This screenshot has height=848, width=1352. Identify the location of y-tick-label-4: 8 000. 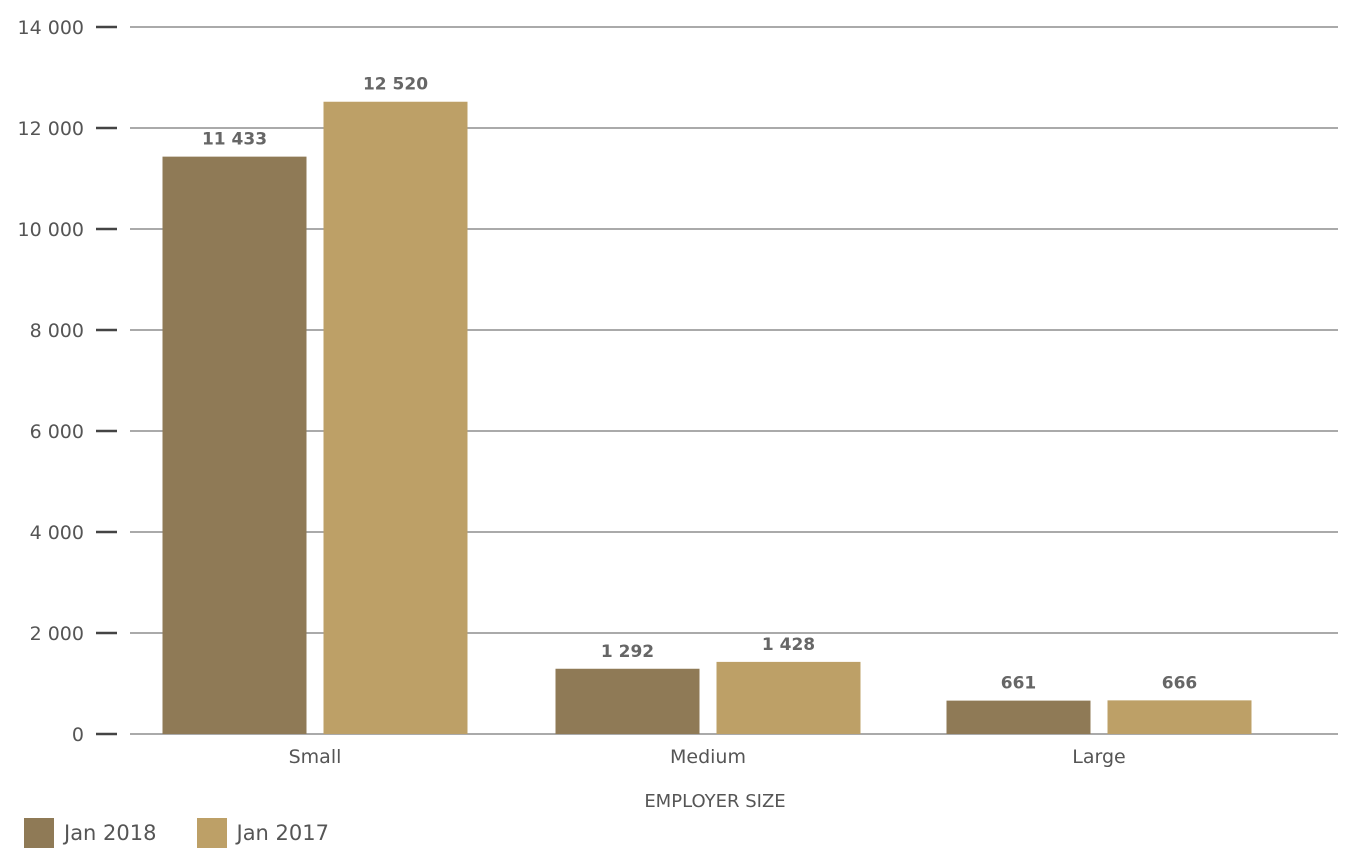
(57, 331).